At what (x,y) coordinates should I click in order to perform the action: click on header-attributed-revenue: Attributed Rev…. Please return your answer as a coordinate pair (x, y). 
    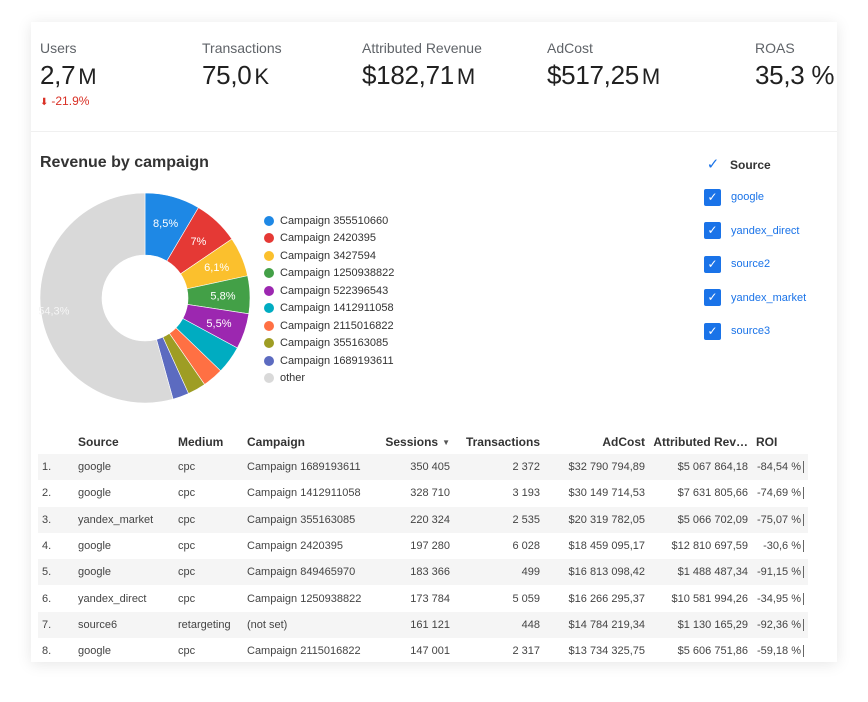
    Looking at the image, I should click on (700, 442).